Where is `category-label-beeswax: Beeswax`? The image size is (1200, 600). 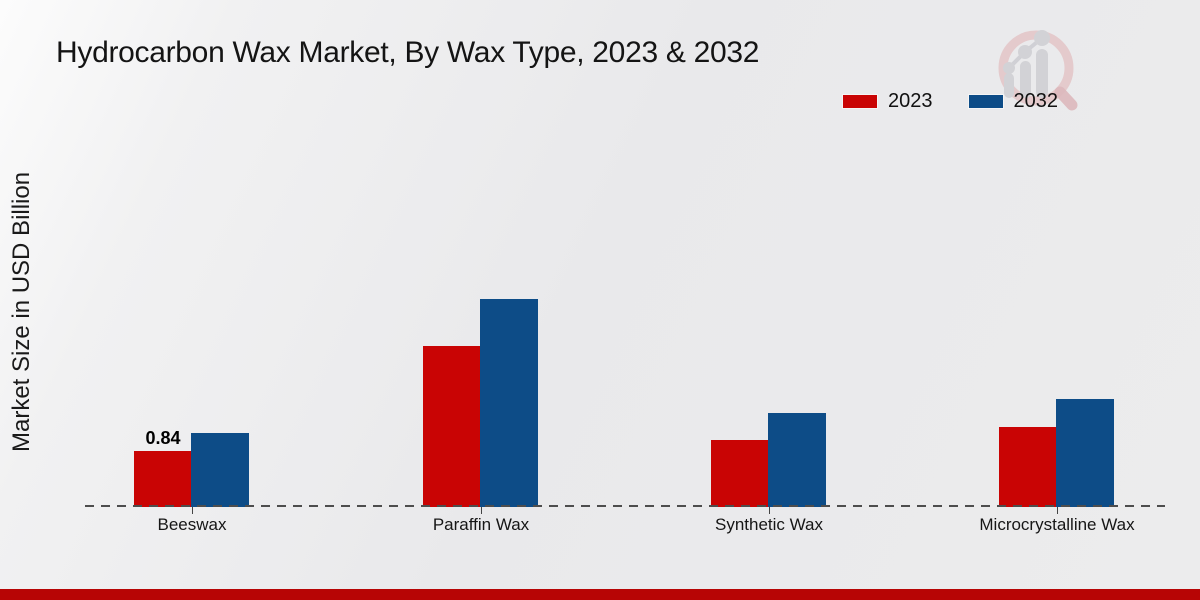
category-label-beeswax: Beeswax is located at coordinates (192, 524).